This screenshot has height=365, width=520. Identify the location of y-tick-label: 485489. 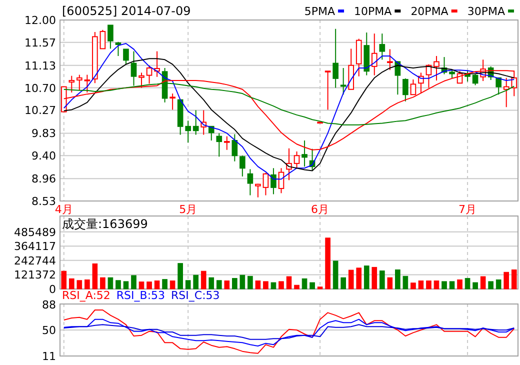
(35, 232).